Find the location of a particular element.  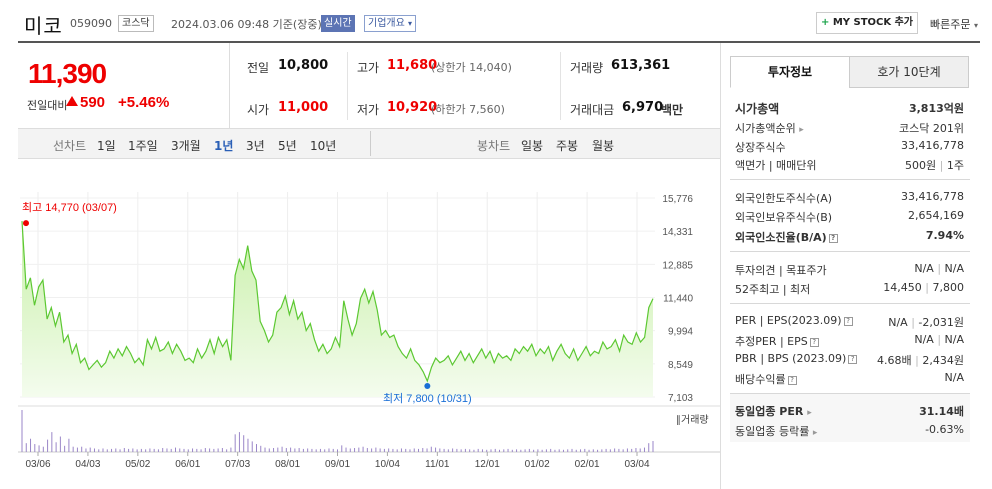

low-annotation: 최저 7,800 (10/31) is located at coordinates (427, 398).